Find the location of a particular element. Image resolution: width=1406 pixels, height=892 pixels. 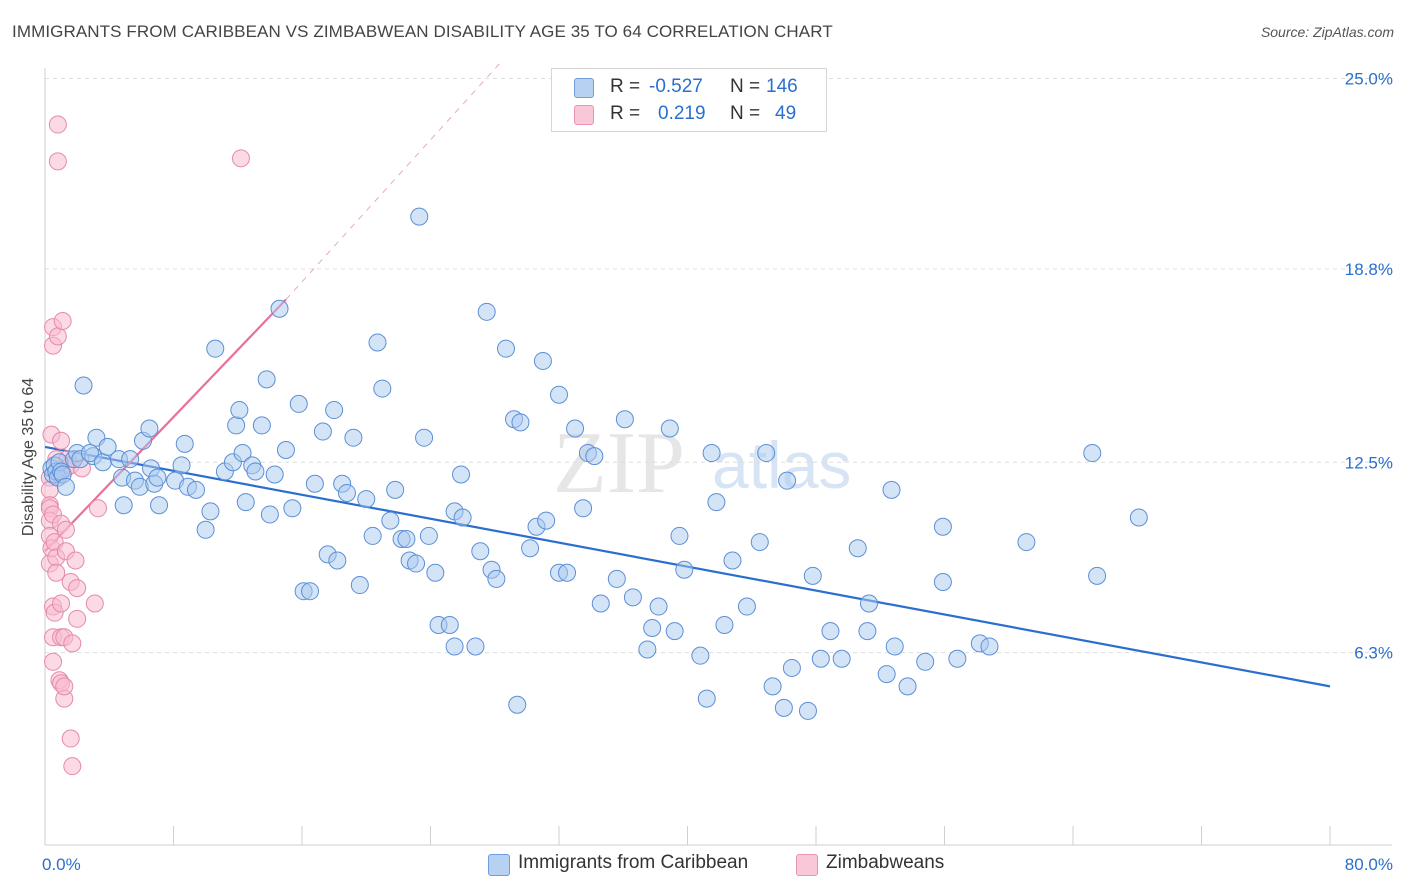

x-tick-label: 0.0% is located at coordinates (61, 864).